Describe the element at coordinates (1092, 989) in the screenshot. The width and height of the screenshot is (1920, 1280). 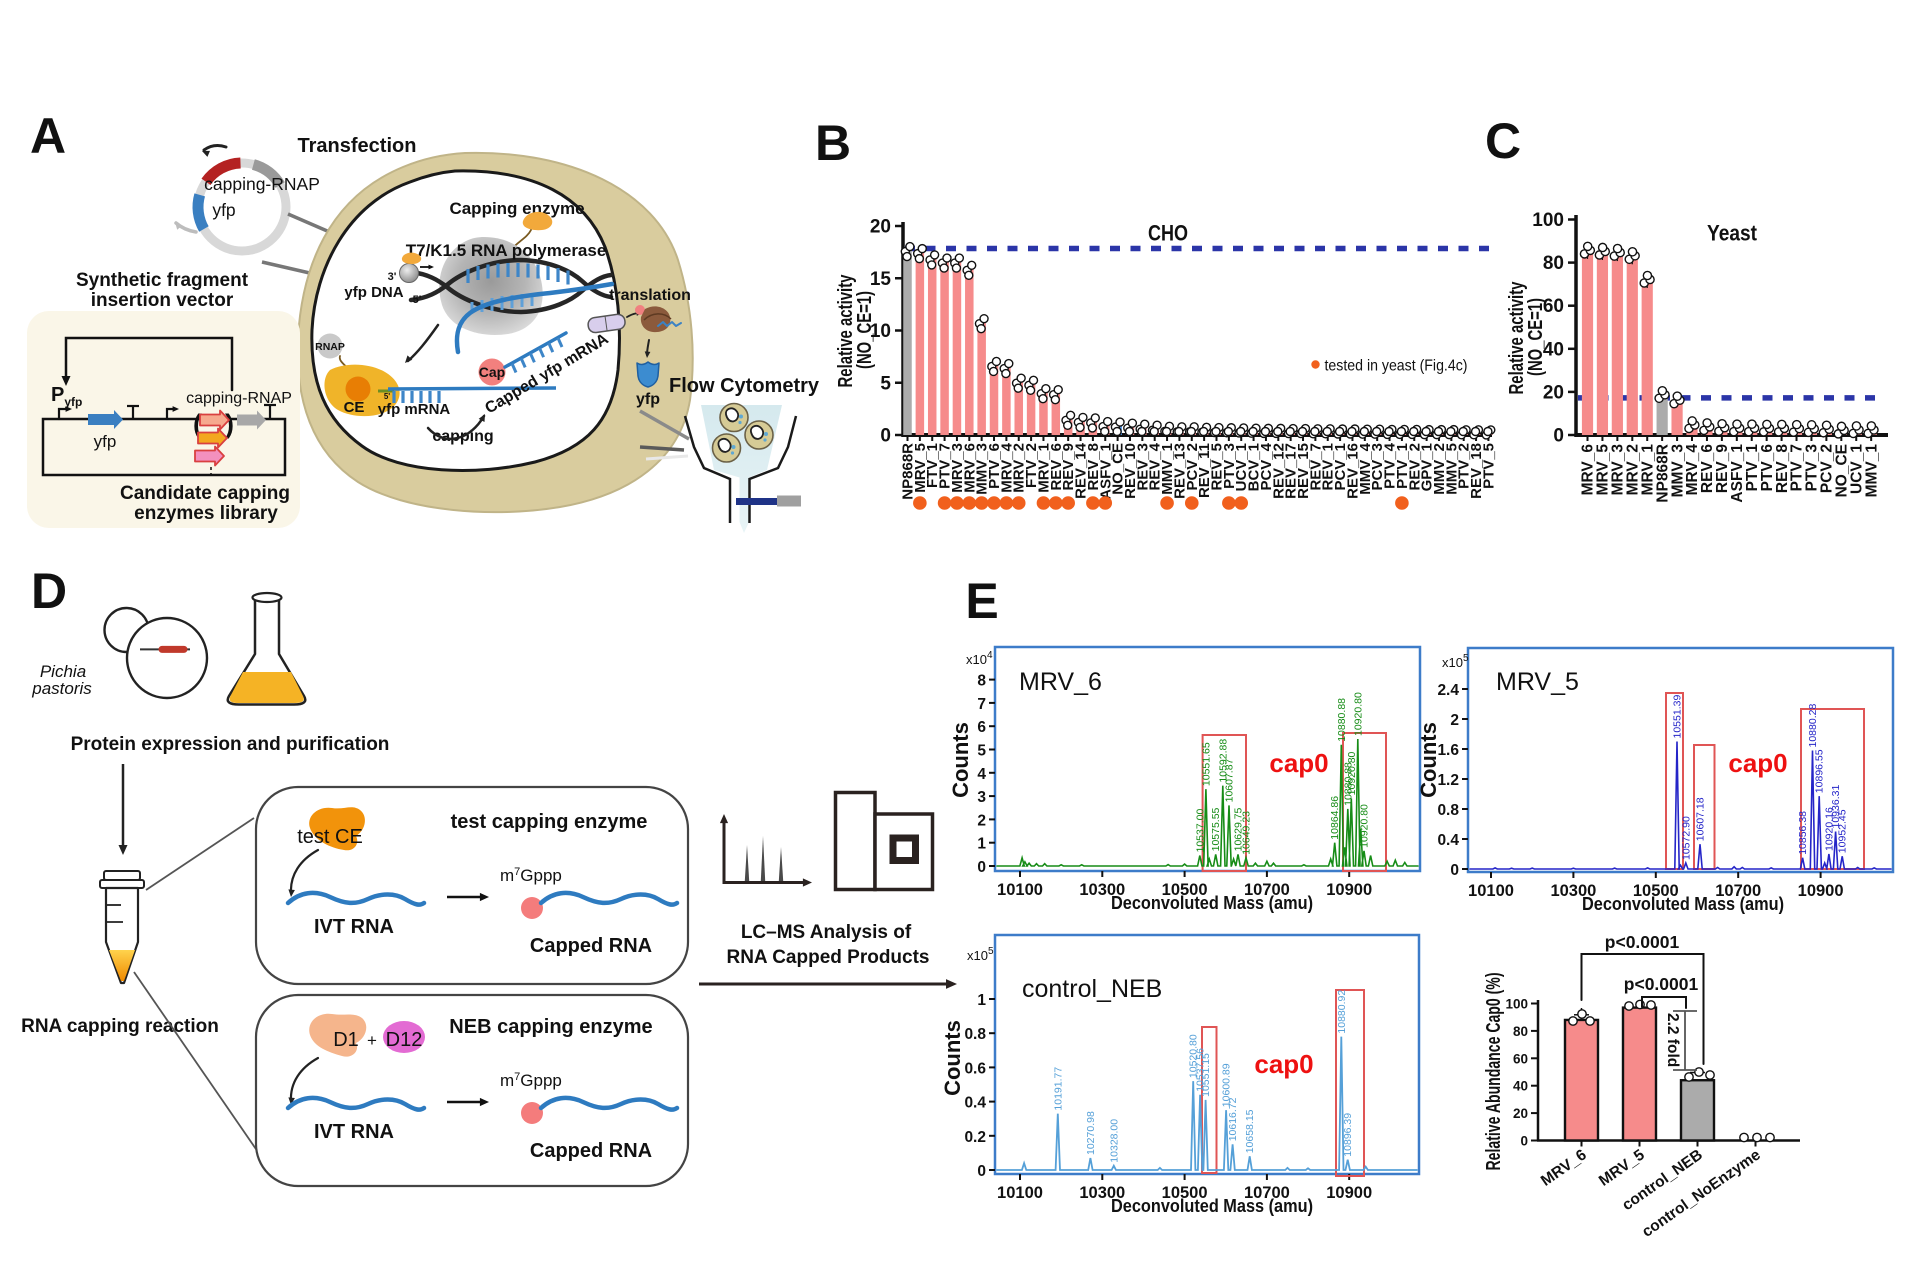
I see `svg-text: control_NEB` at that location.